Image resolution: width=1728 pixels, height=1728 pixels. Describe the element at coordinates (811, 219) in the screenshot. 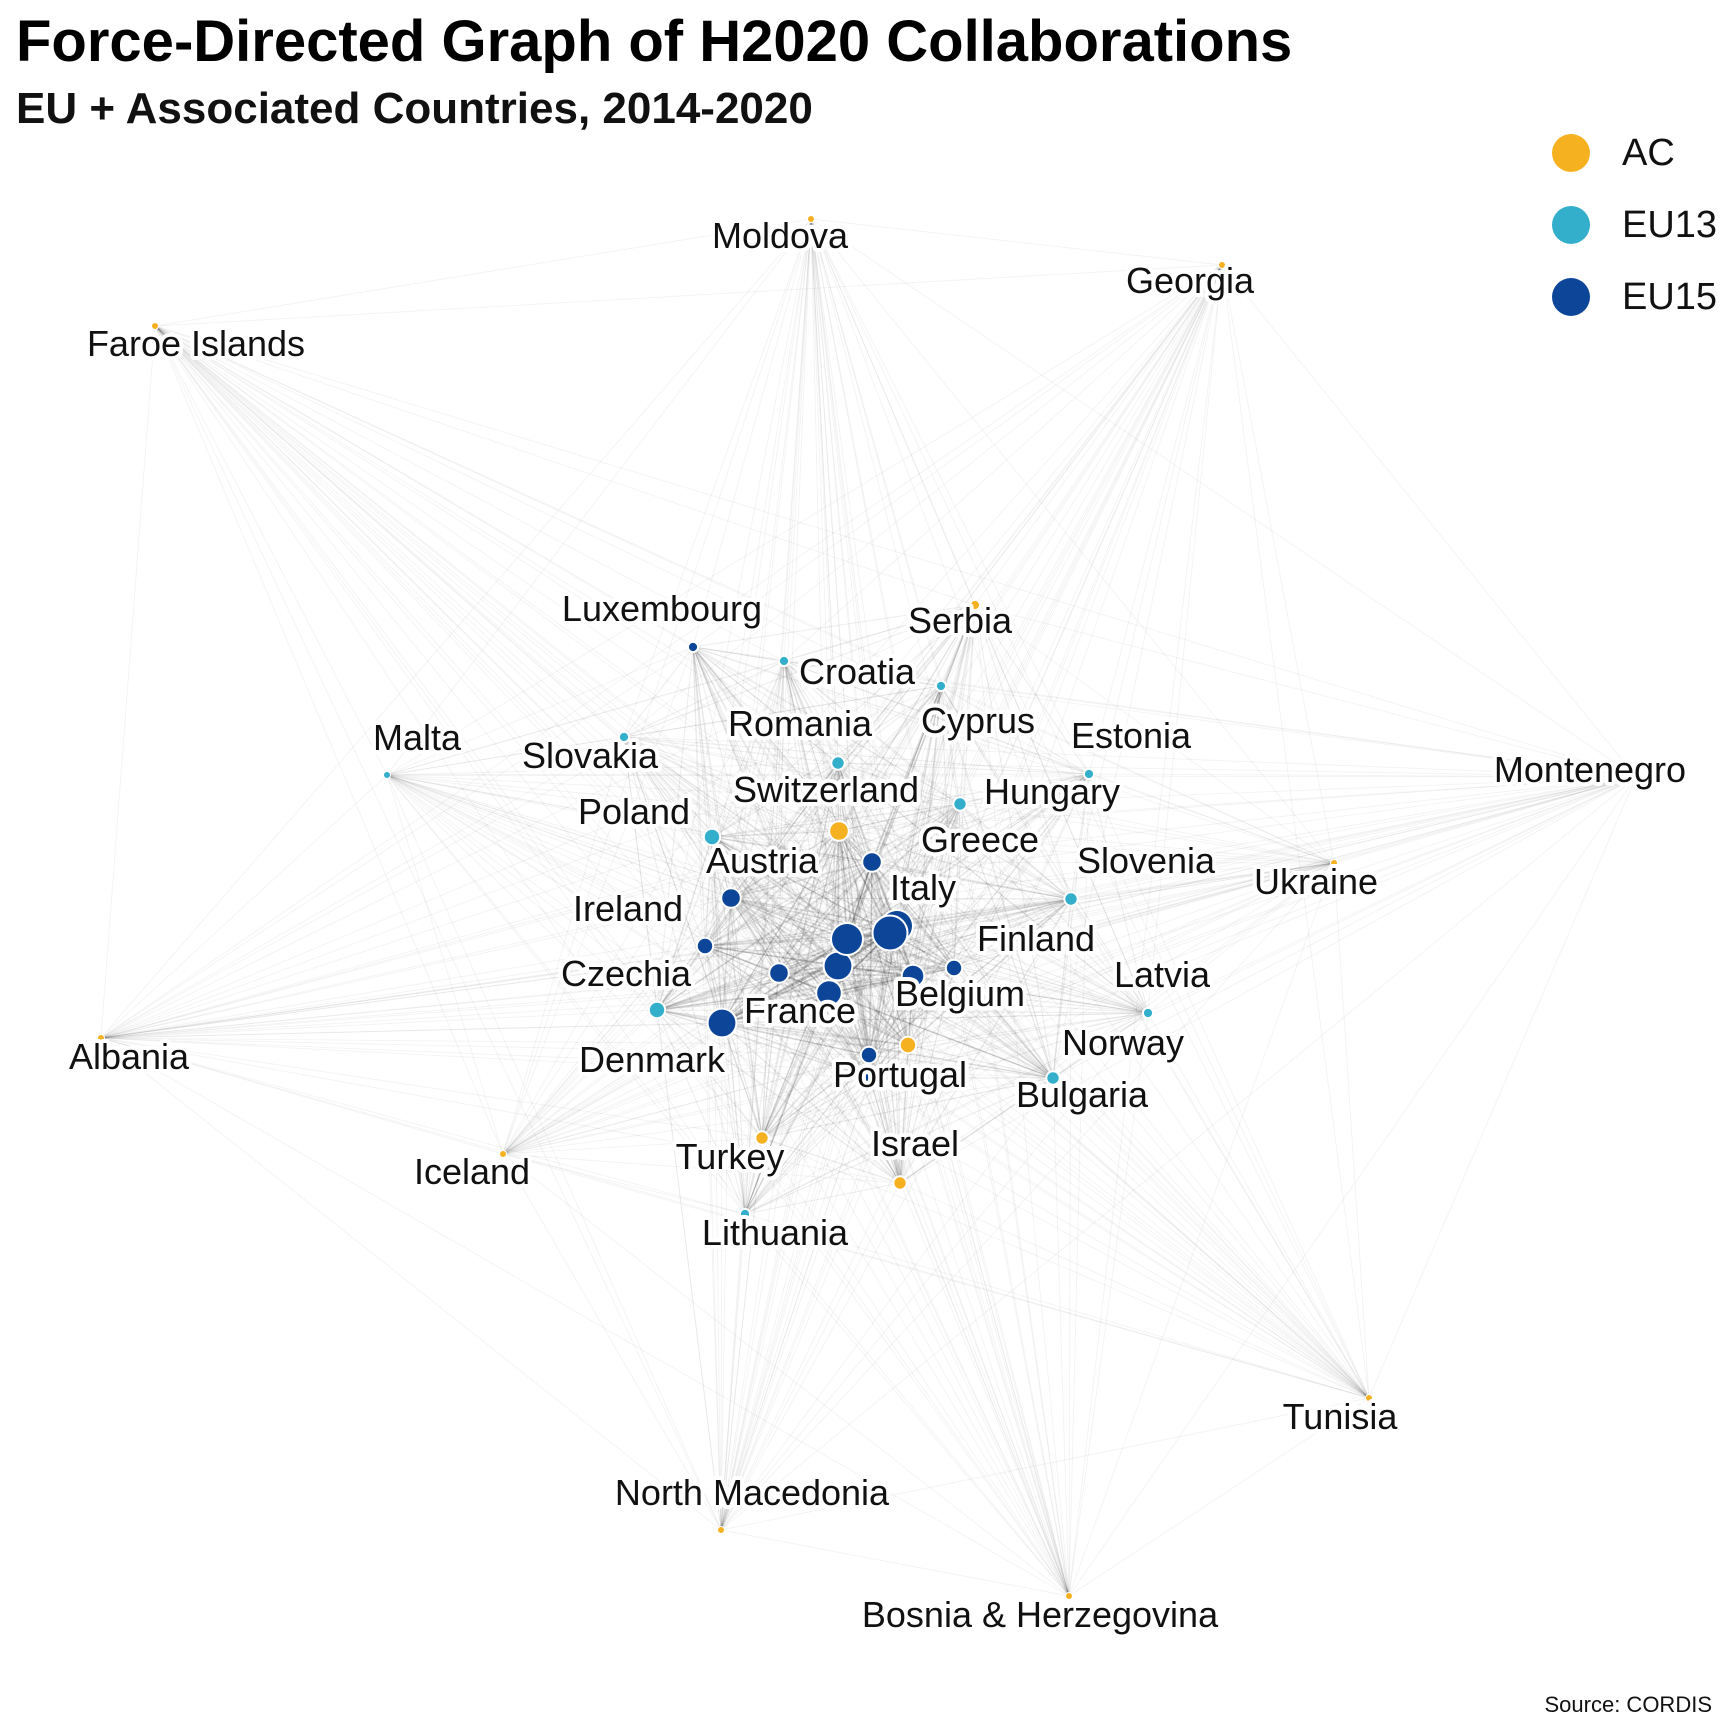

I see `node-moldova` at that location.